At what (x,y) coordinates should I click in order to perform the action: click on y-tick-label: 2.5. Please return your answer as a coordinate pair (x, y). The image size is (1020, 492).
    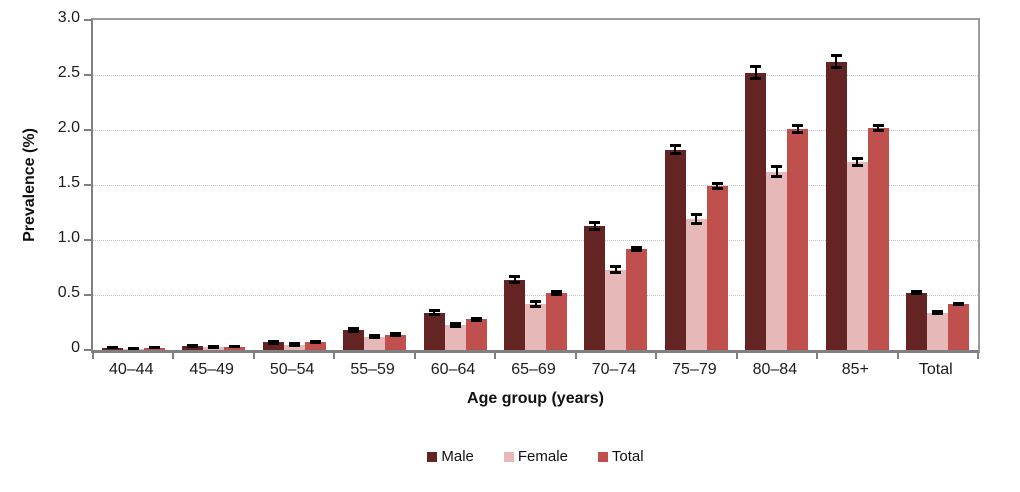
    Looking at the image, I should click on (68, 72).